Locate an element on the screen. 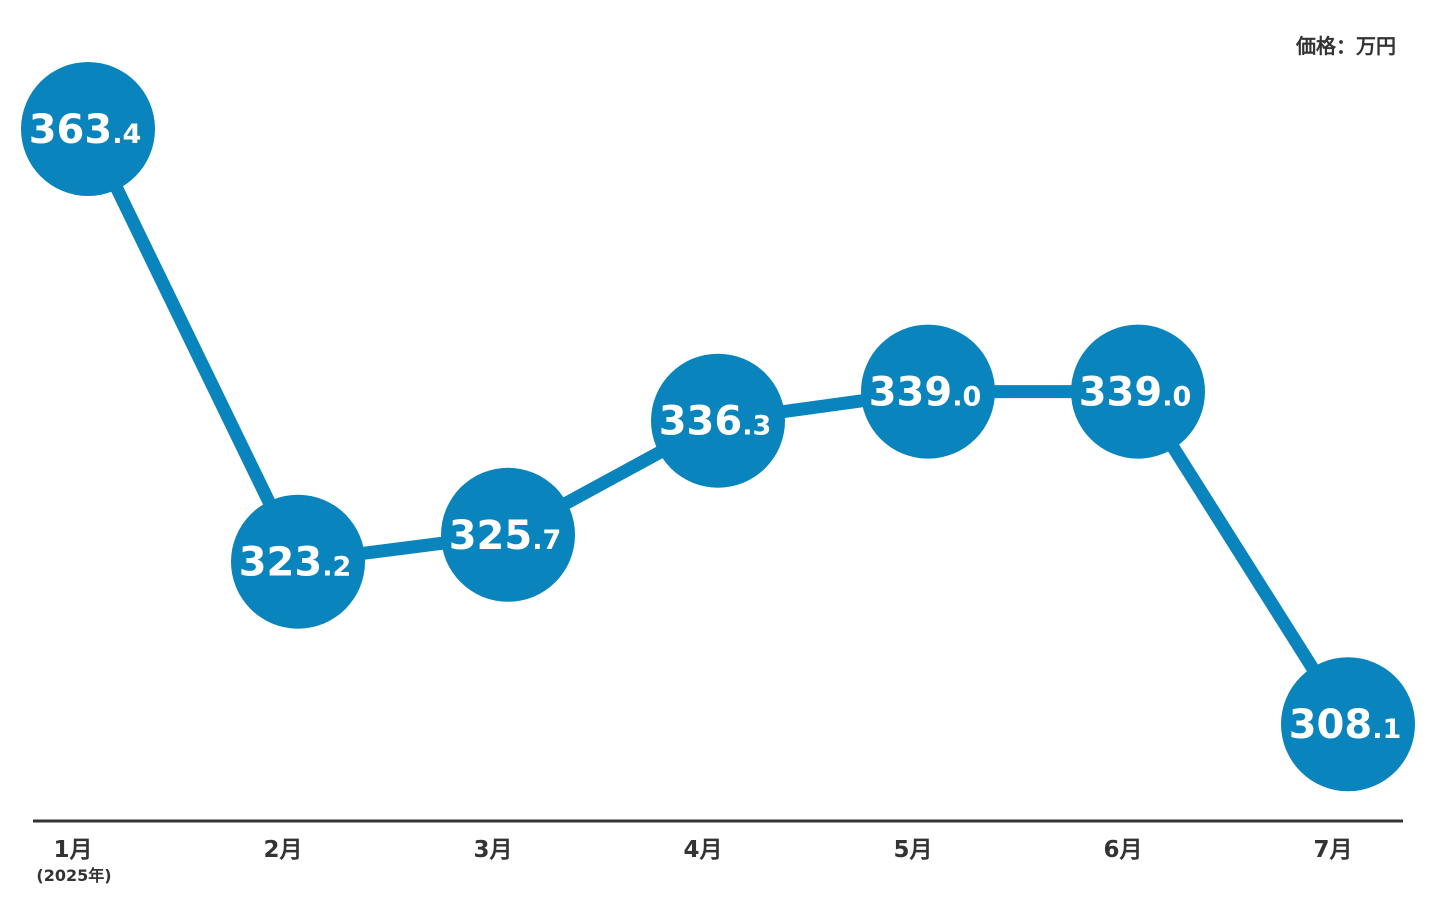 The width and height of the screenshot is (1436, 914). data-point: 308.1 is located at coordinates (1348, 724).